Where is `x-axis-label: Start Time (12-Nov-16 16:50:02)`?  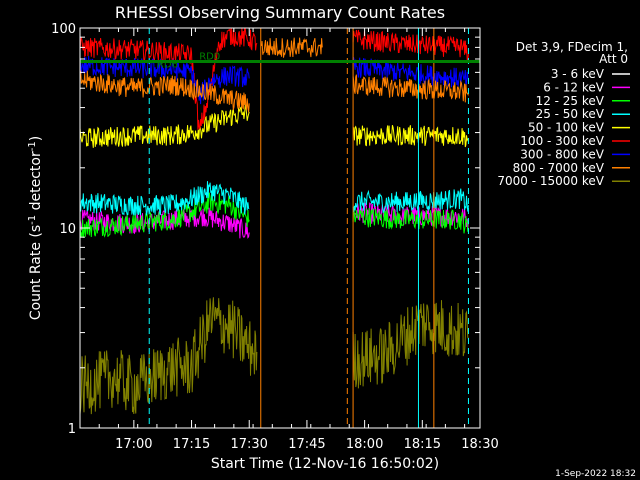 x-axis-label: Start Time (12-Nov-16 16:50:02) is located at coordinates (325, 464).